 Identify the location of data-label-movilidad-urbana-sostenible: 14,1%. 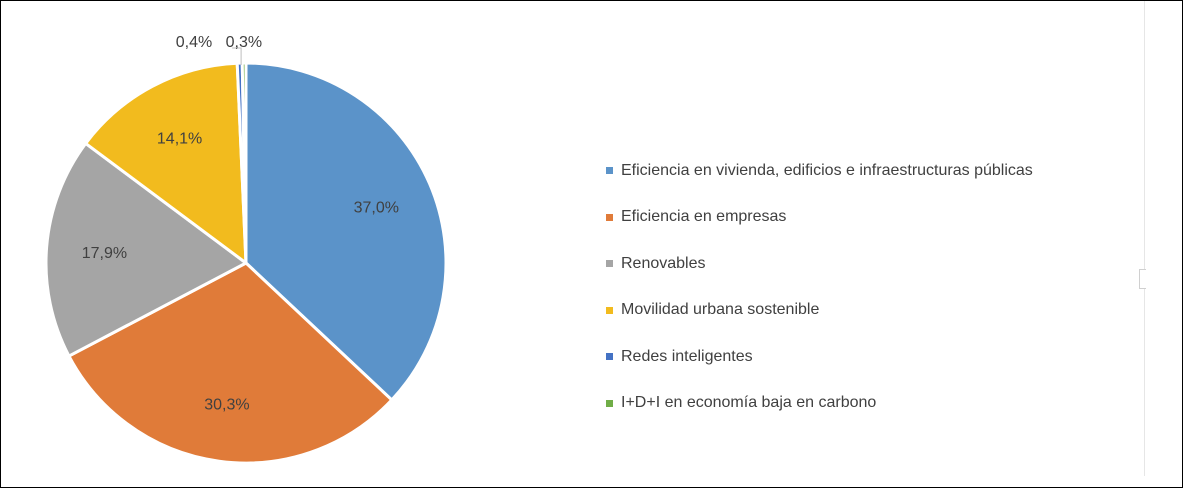
(179, 139).